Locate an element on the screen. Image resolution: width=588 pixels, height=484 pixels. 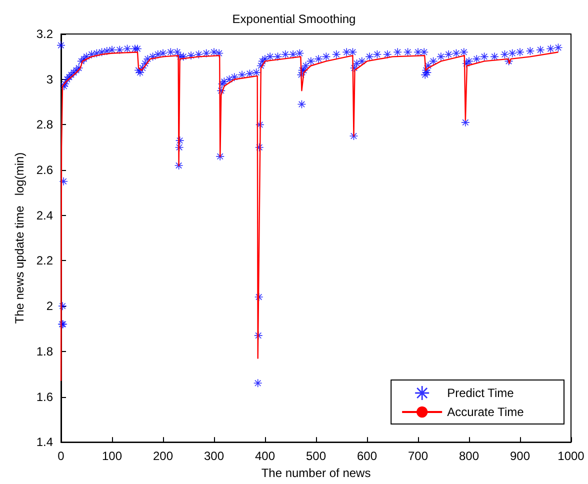
y-tick-label: 3 is located at coordinates (50, 79).